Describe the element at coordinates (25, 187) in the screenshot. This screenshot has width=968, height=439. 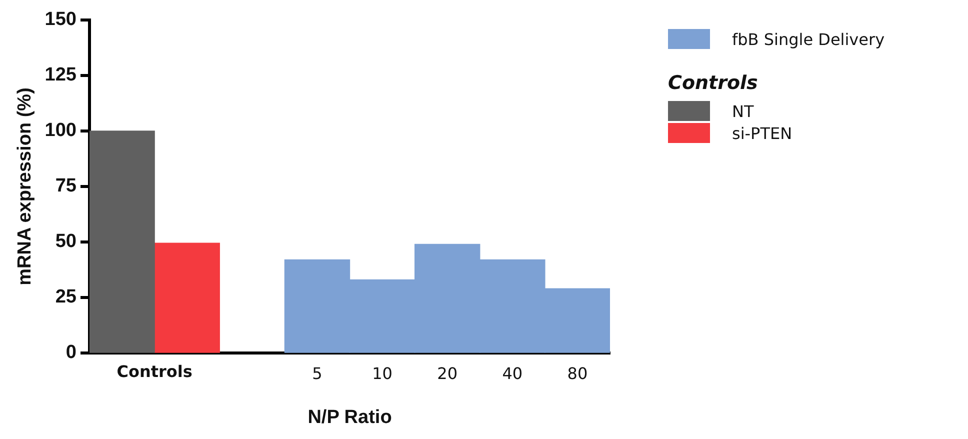
I see `y-axis-title: mRNA expression (%)` at that location.